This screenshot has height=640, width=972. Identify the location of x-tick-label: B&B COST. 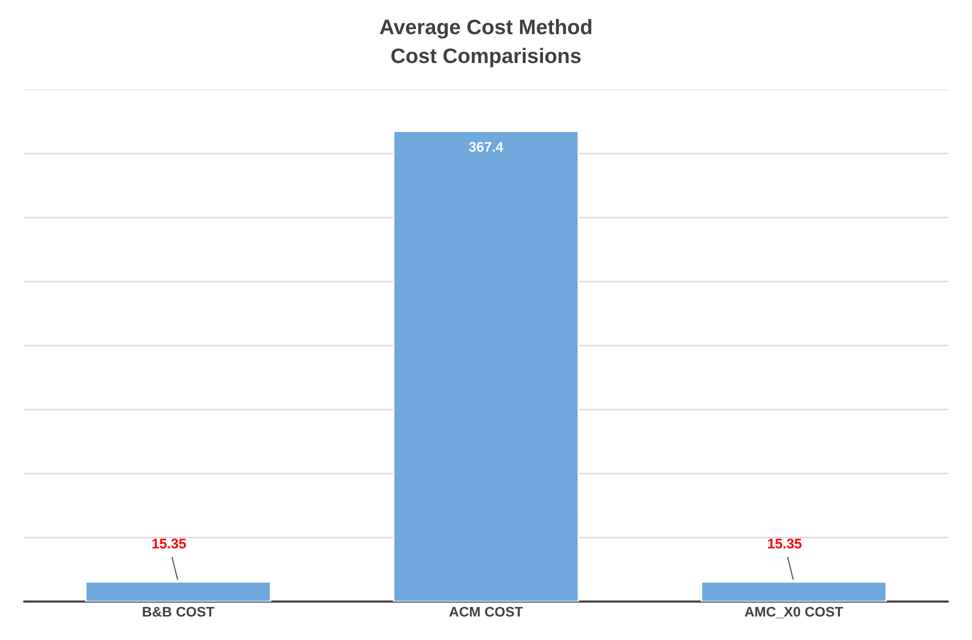
(178, 611).